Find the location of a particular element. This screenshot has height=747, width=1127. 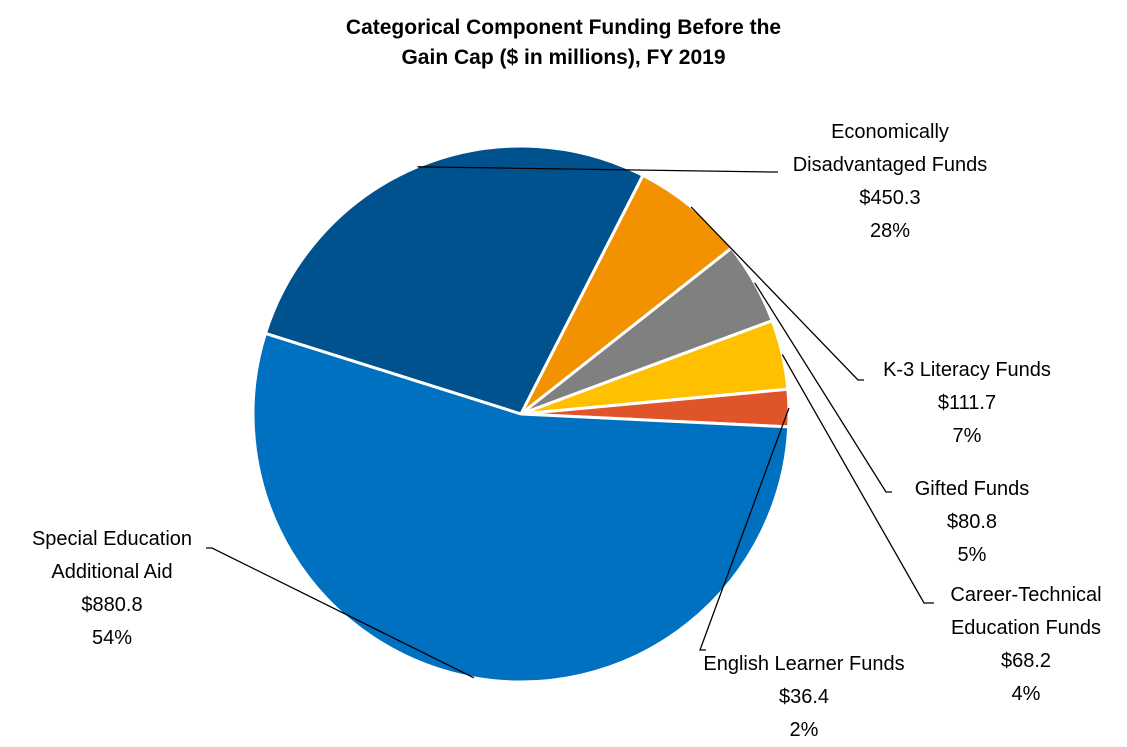

slice-percent-label: 7% is located at coordinates (967, 436).